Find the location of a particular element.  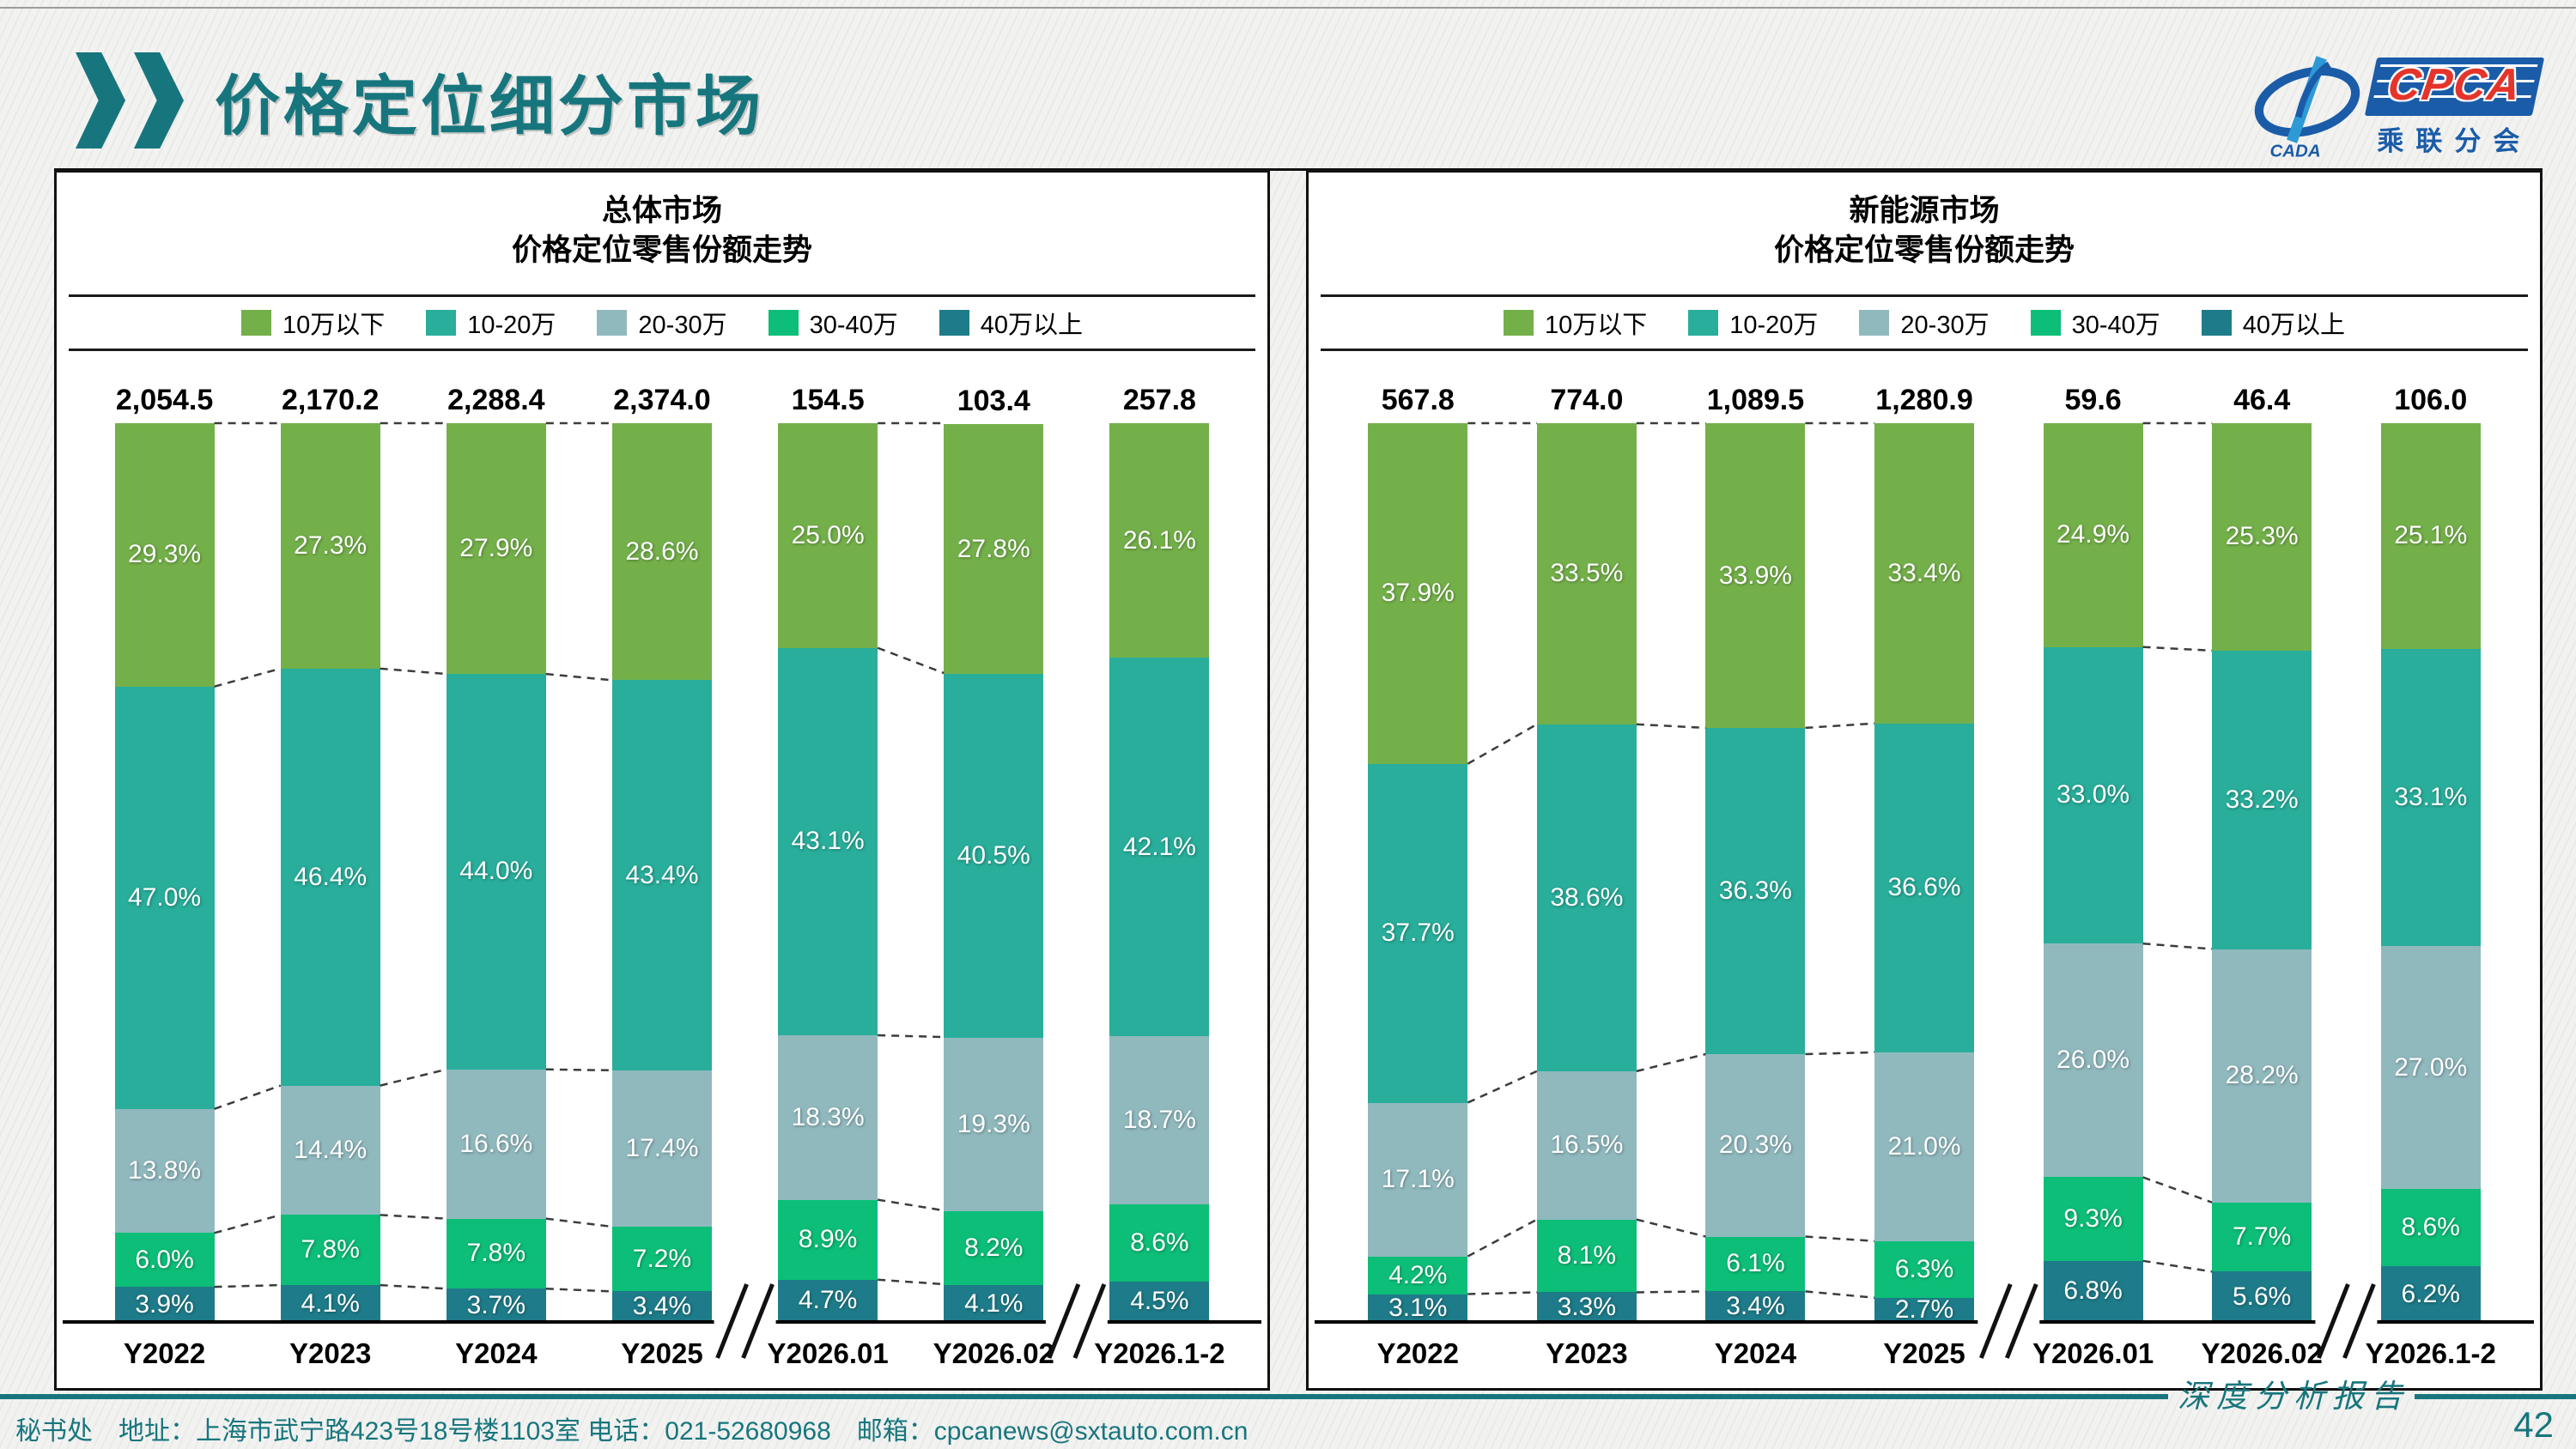

bar-segment: 6.8% is located at coordinates (2093, 1291).